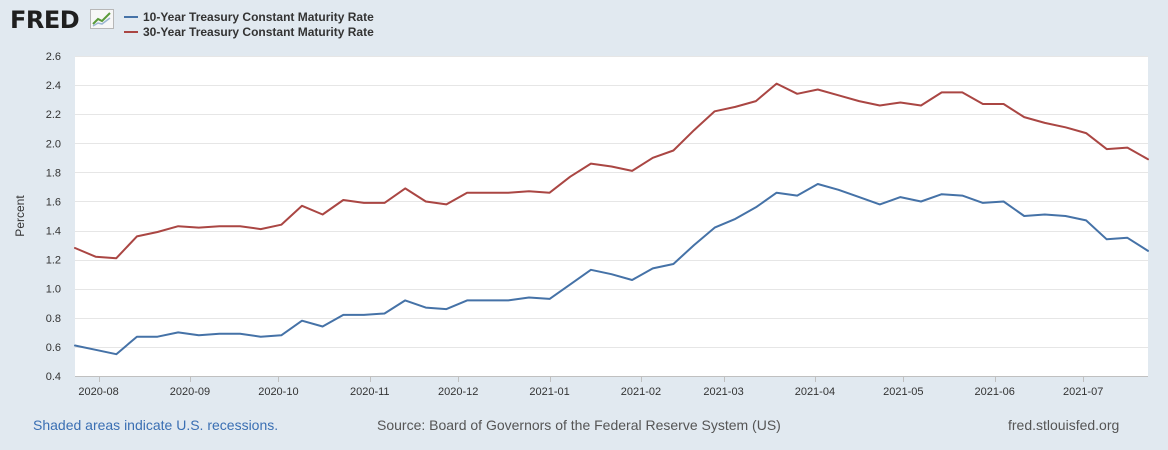 This screenshot has width=1168, height=450. I want to click on y-tick-label: 1.2, so click(53, 261).